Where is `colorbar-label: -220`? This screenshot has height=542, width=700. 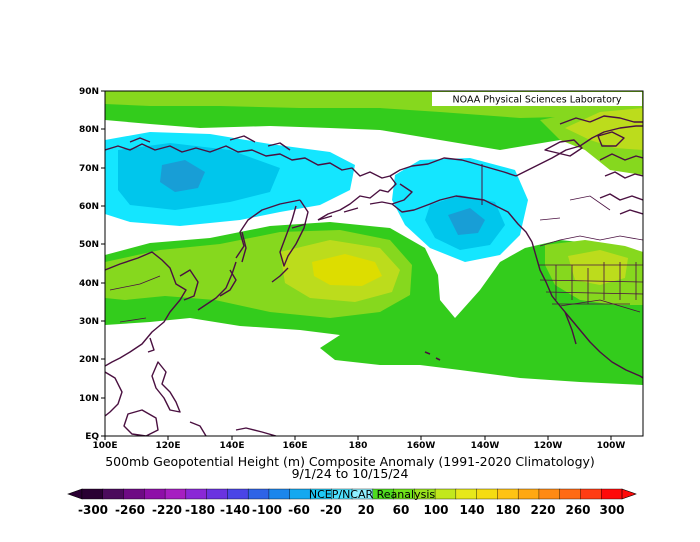 colorbar-label: -220 is located at coordinates (167, 510).